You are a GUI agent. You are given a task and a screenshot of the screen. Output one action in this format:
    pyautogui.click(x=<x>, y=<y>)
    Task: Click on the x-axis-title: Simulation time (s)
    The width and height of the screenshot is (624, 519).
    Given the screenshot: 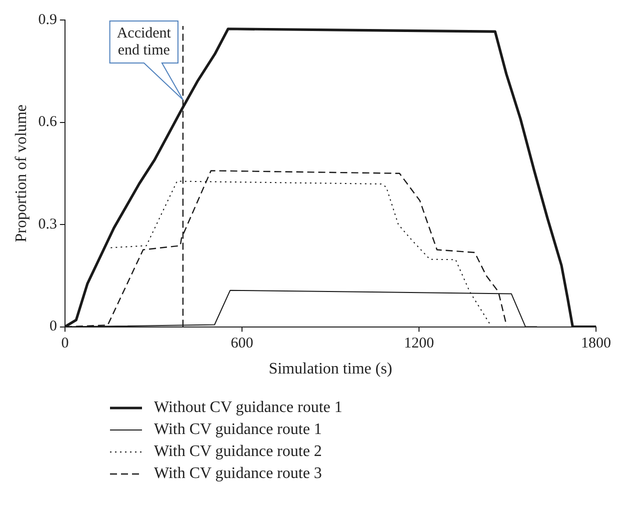 What is the action you would take?
    pyautogui.click(x=330, y=369)
    